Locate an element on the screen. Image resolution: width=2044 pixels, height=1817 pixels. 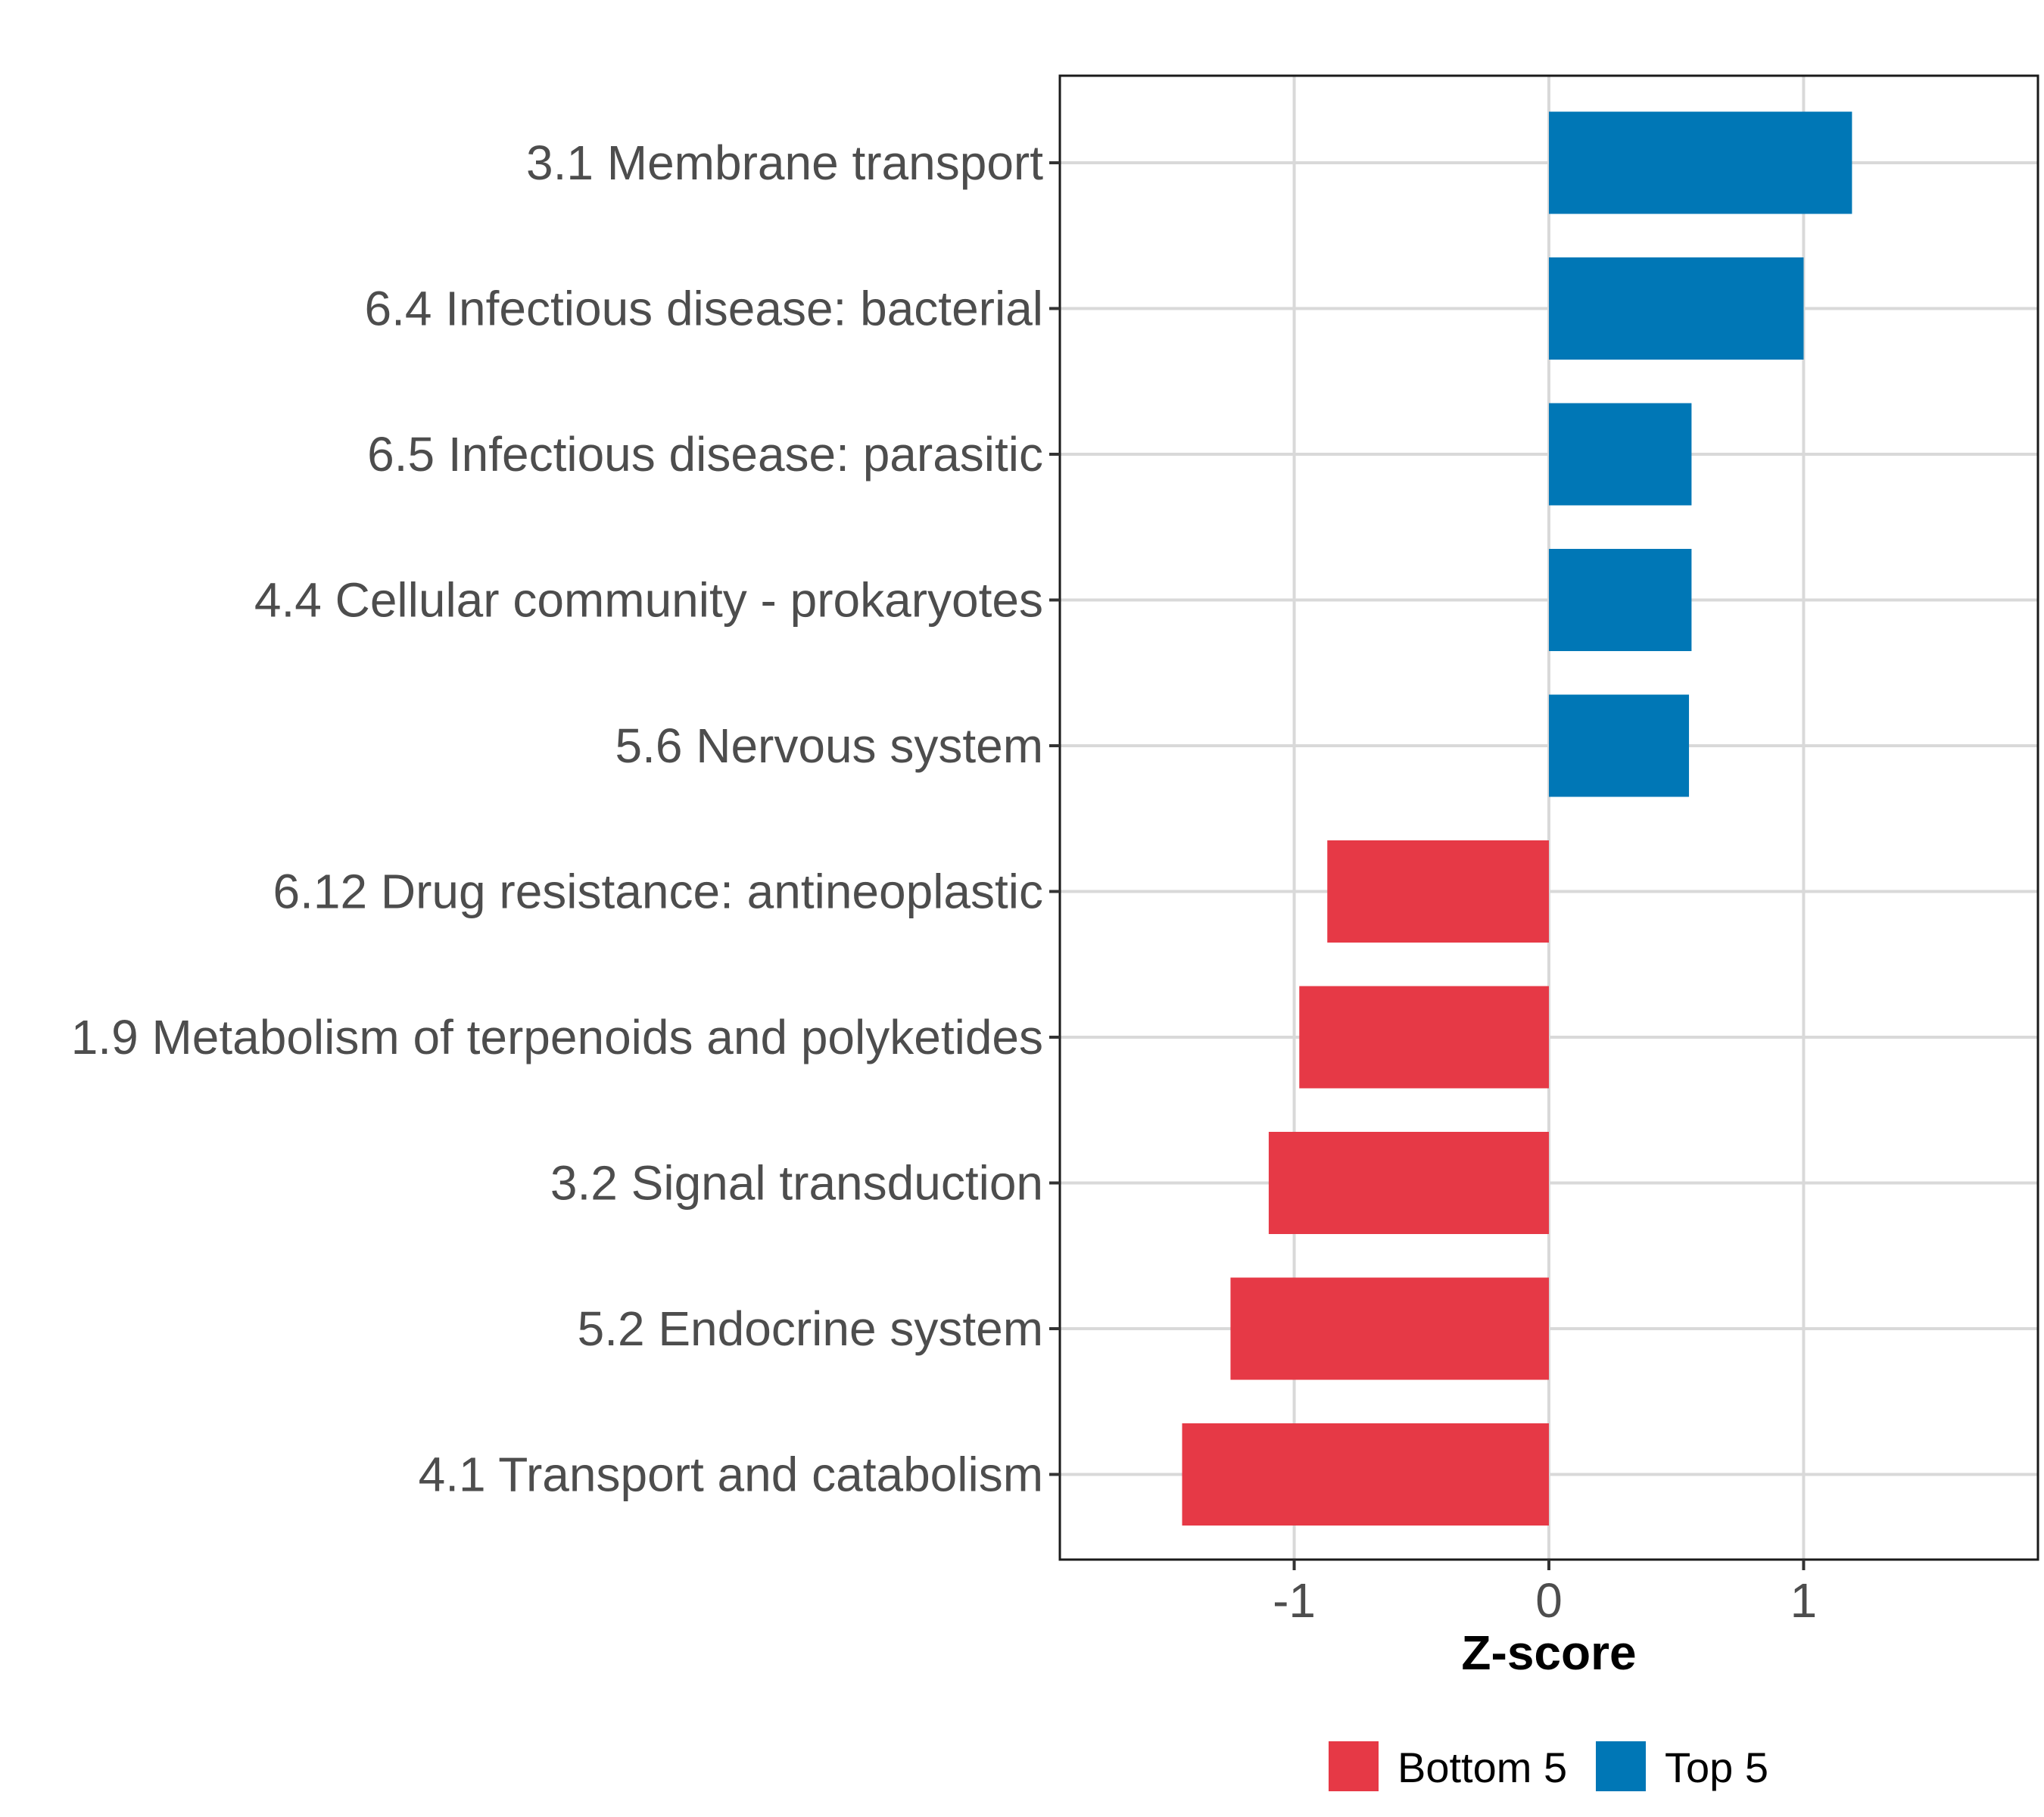
legend: Bottom 5 Top 5 is located at coordinates (1548, 1766).